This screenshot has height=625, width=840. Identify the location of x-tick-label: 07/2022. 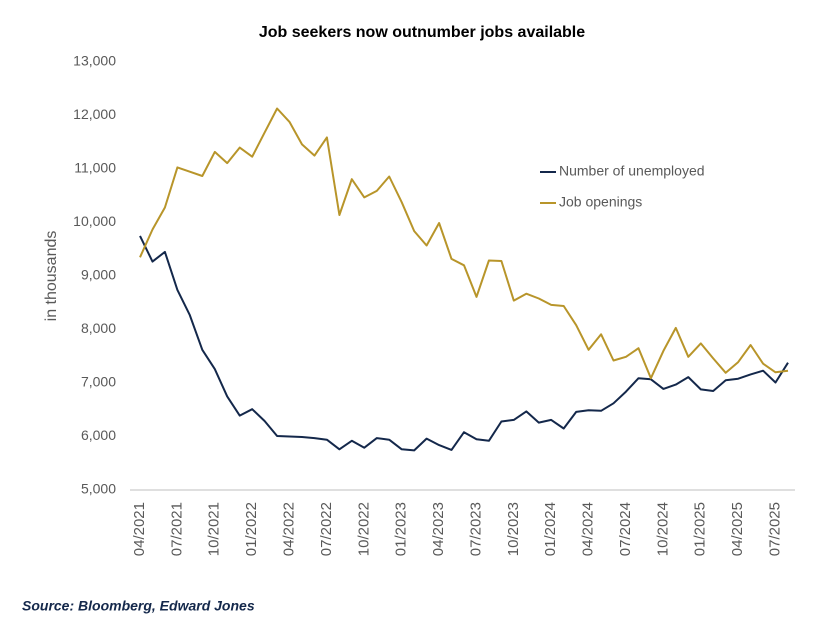
(326, 529).